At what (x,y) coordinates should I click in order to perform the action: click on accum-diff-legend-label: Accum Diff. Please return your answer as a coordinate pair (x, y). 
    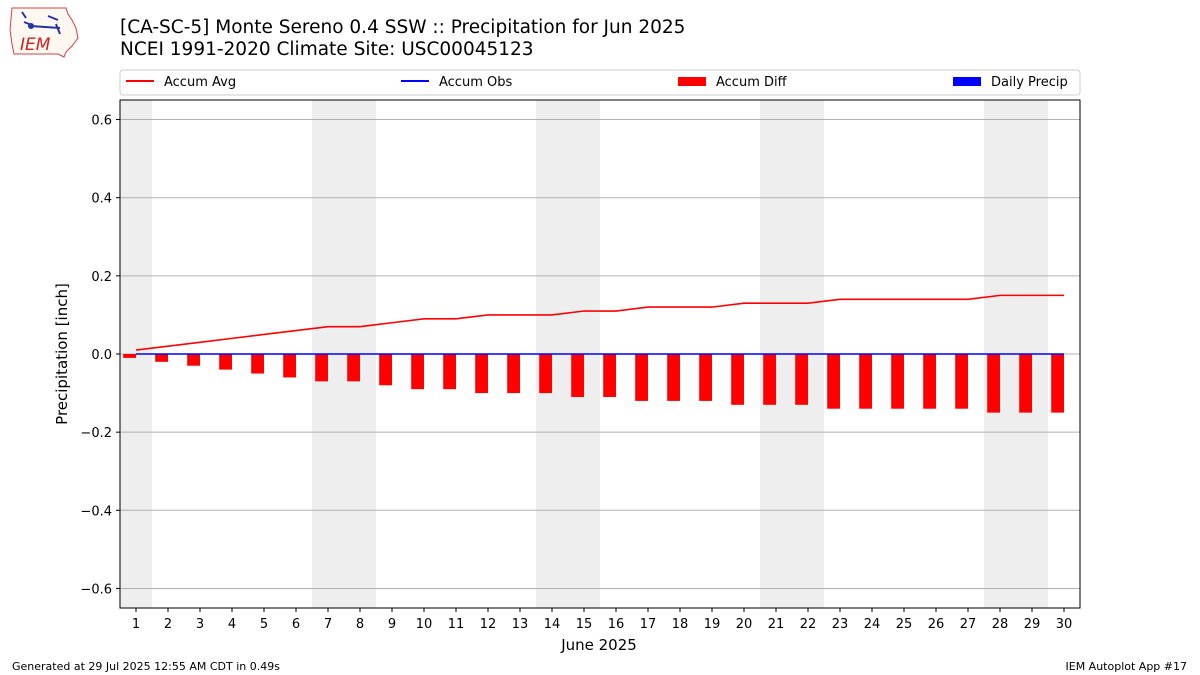
    Looking at the image, I should click on (752, 82).